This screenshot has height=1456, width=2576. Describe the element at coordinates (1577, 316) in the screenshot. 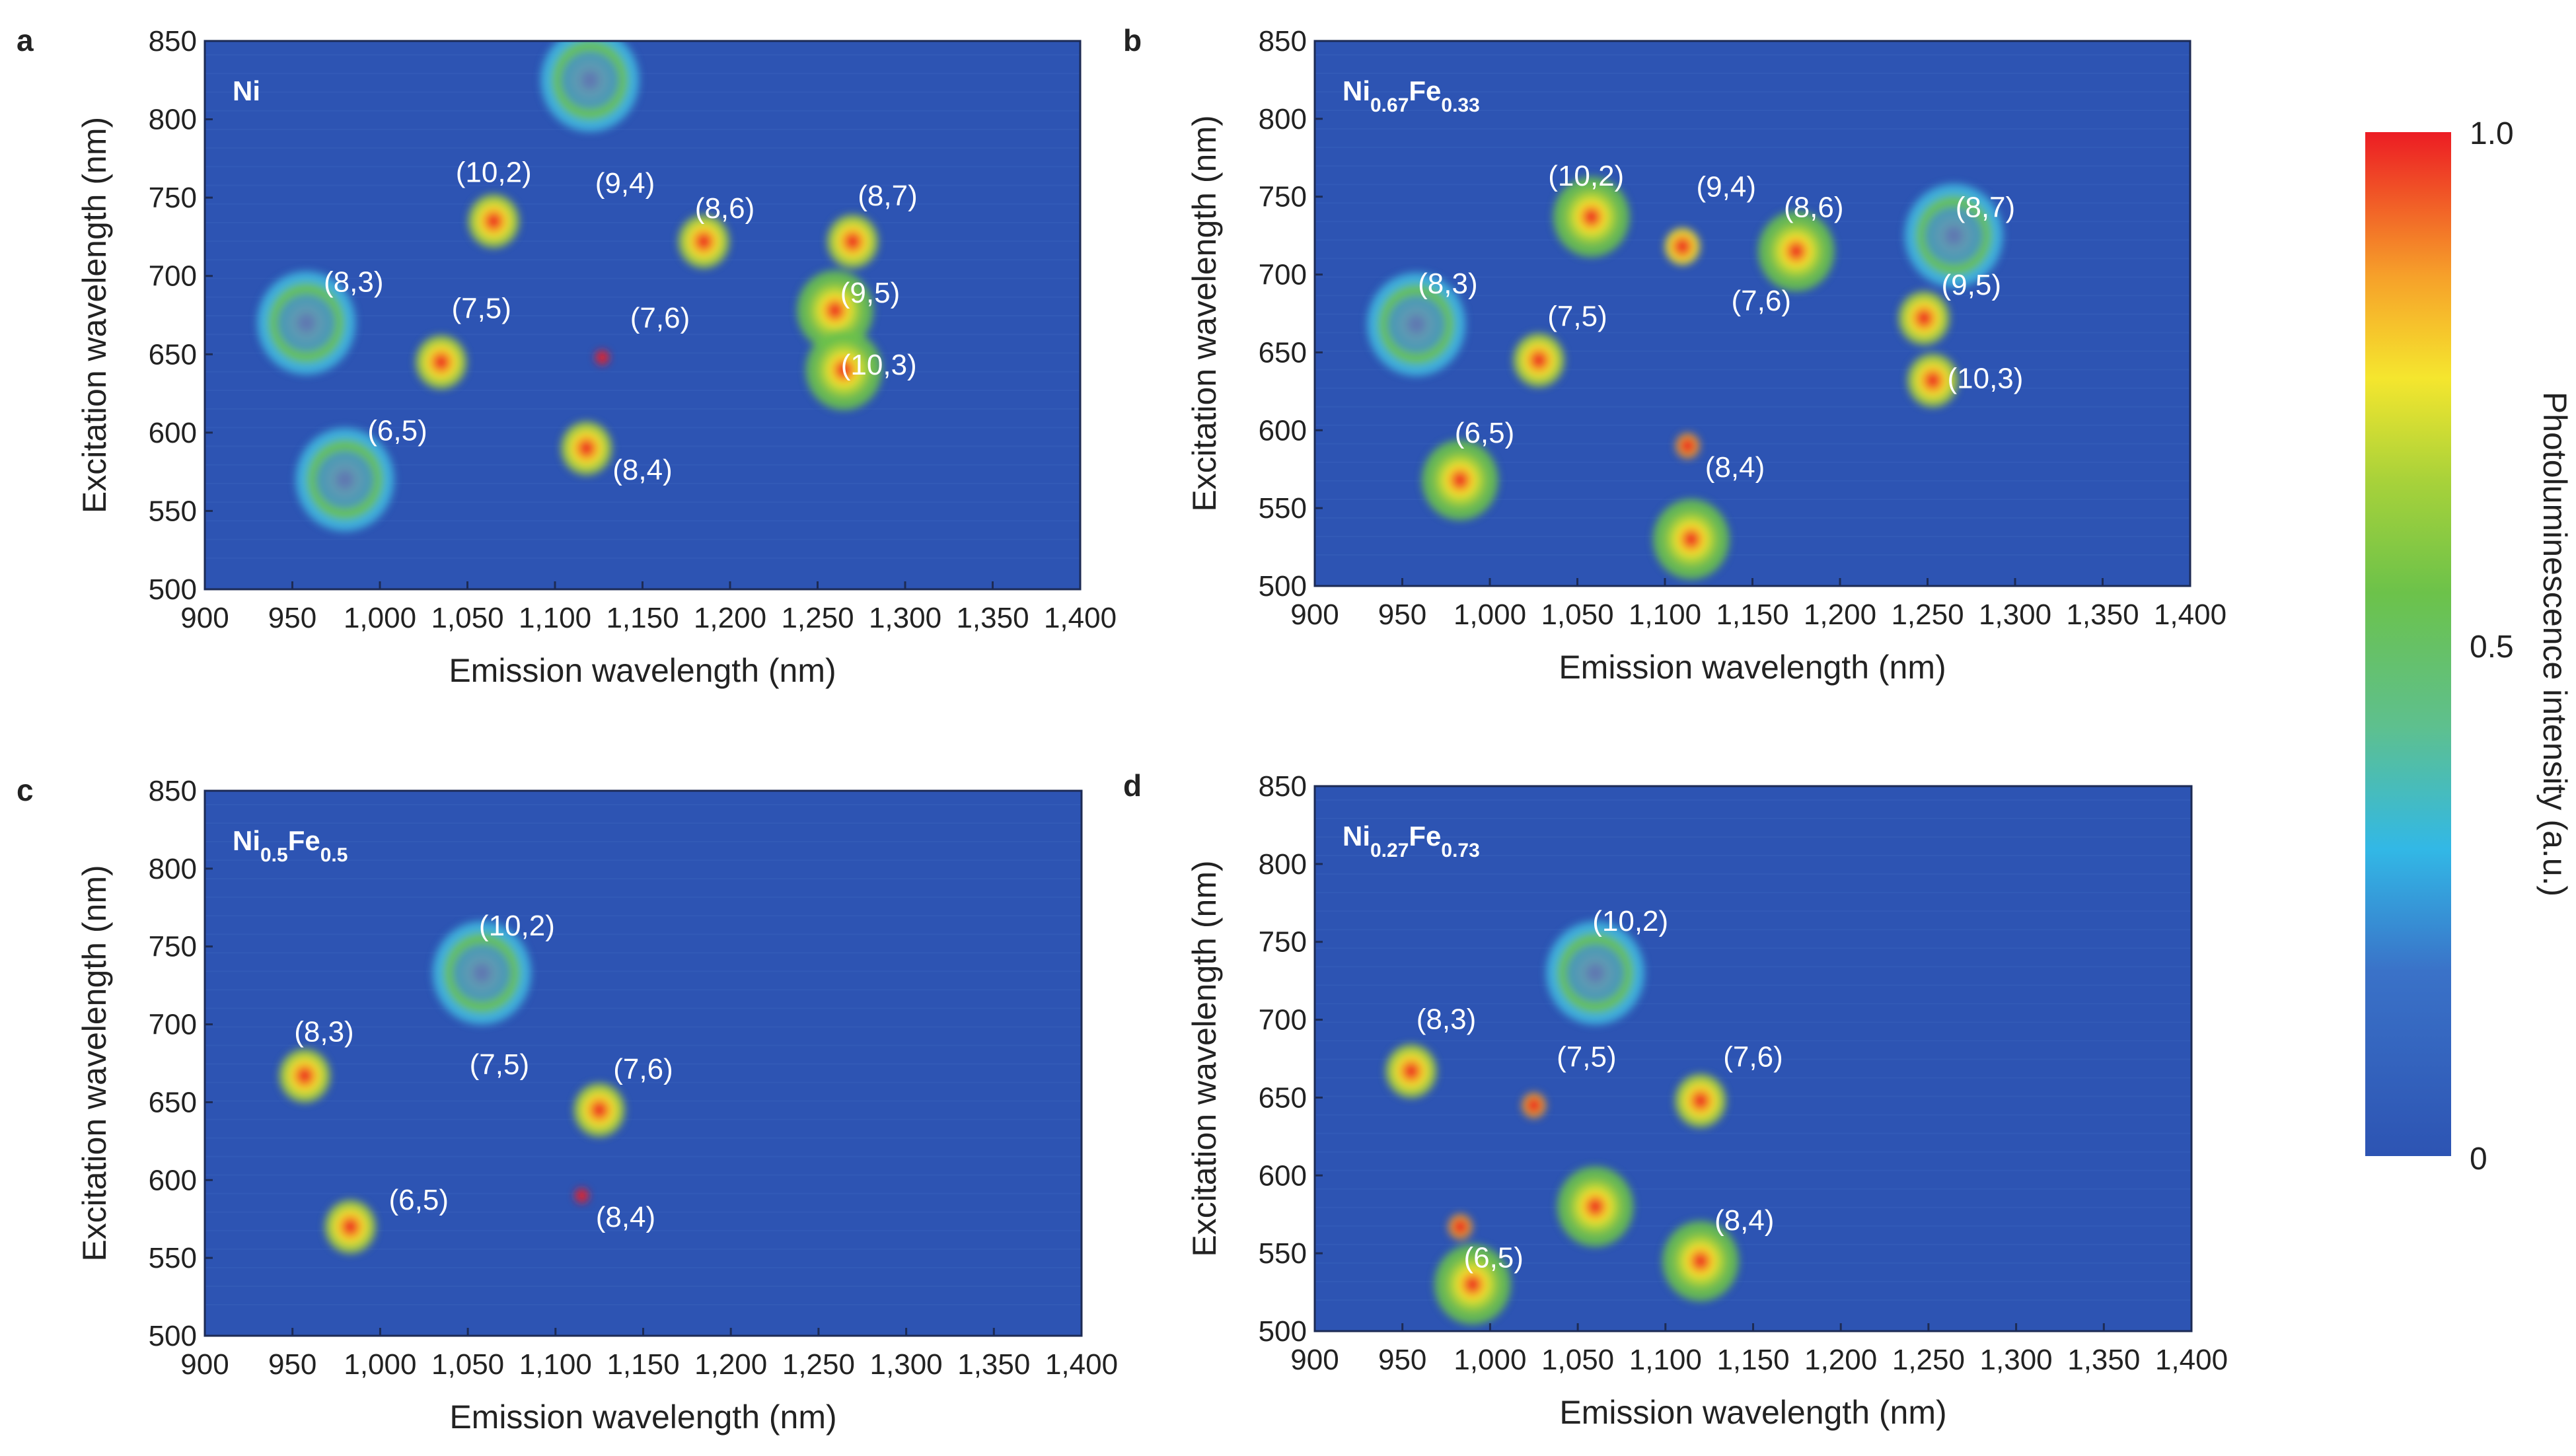

I see `peak-label: (7,5)` at that location.